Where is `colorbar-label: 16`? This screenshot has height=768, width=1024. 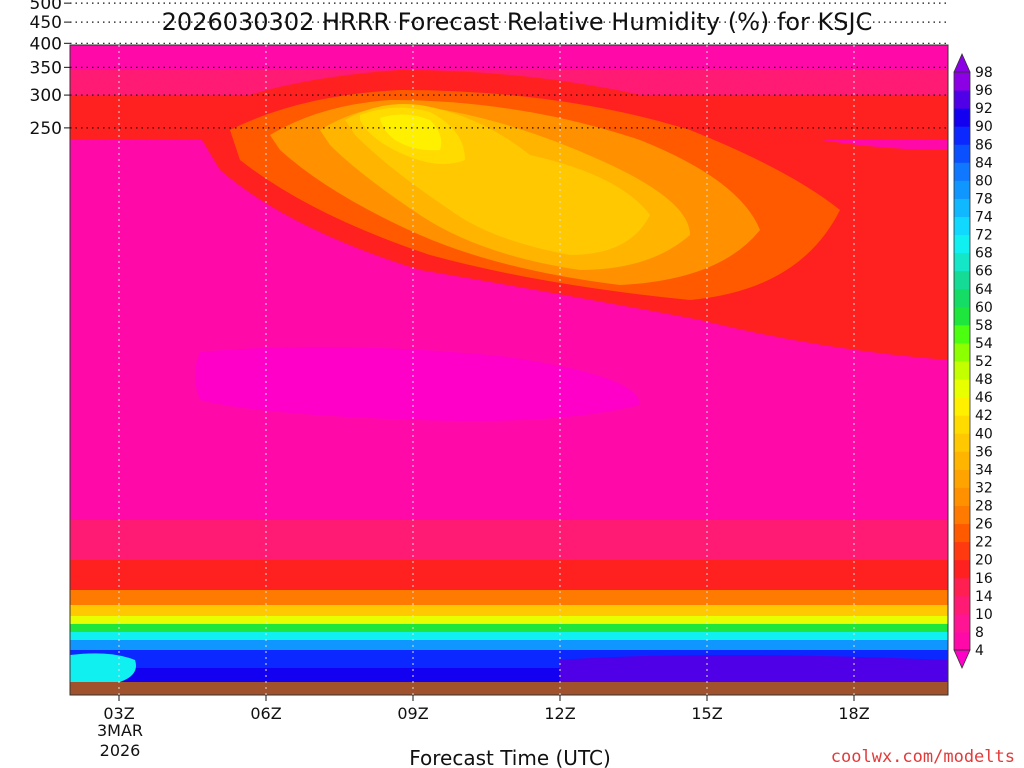 colorbar-label: 16 is located at coordinates (984, 579).